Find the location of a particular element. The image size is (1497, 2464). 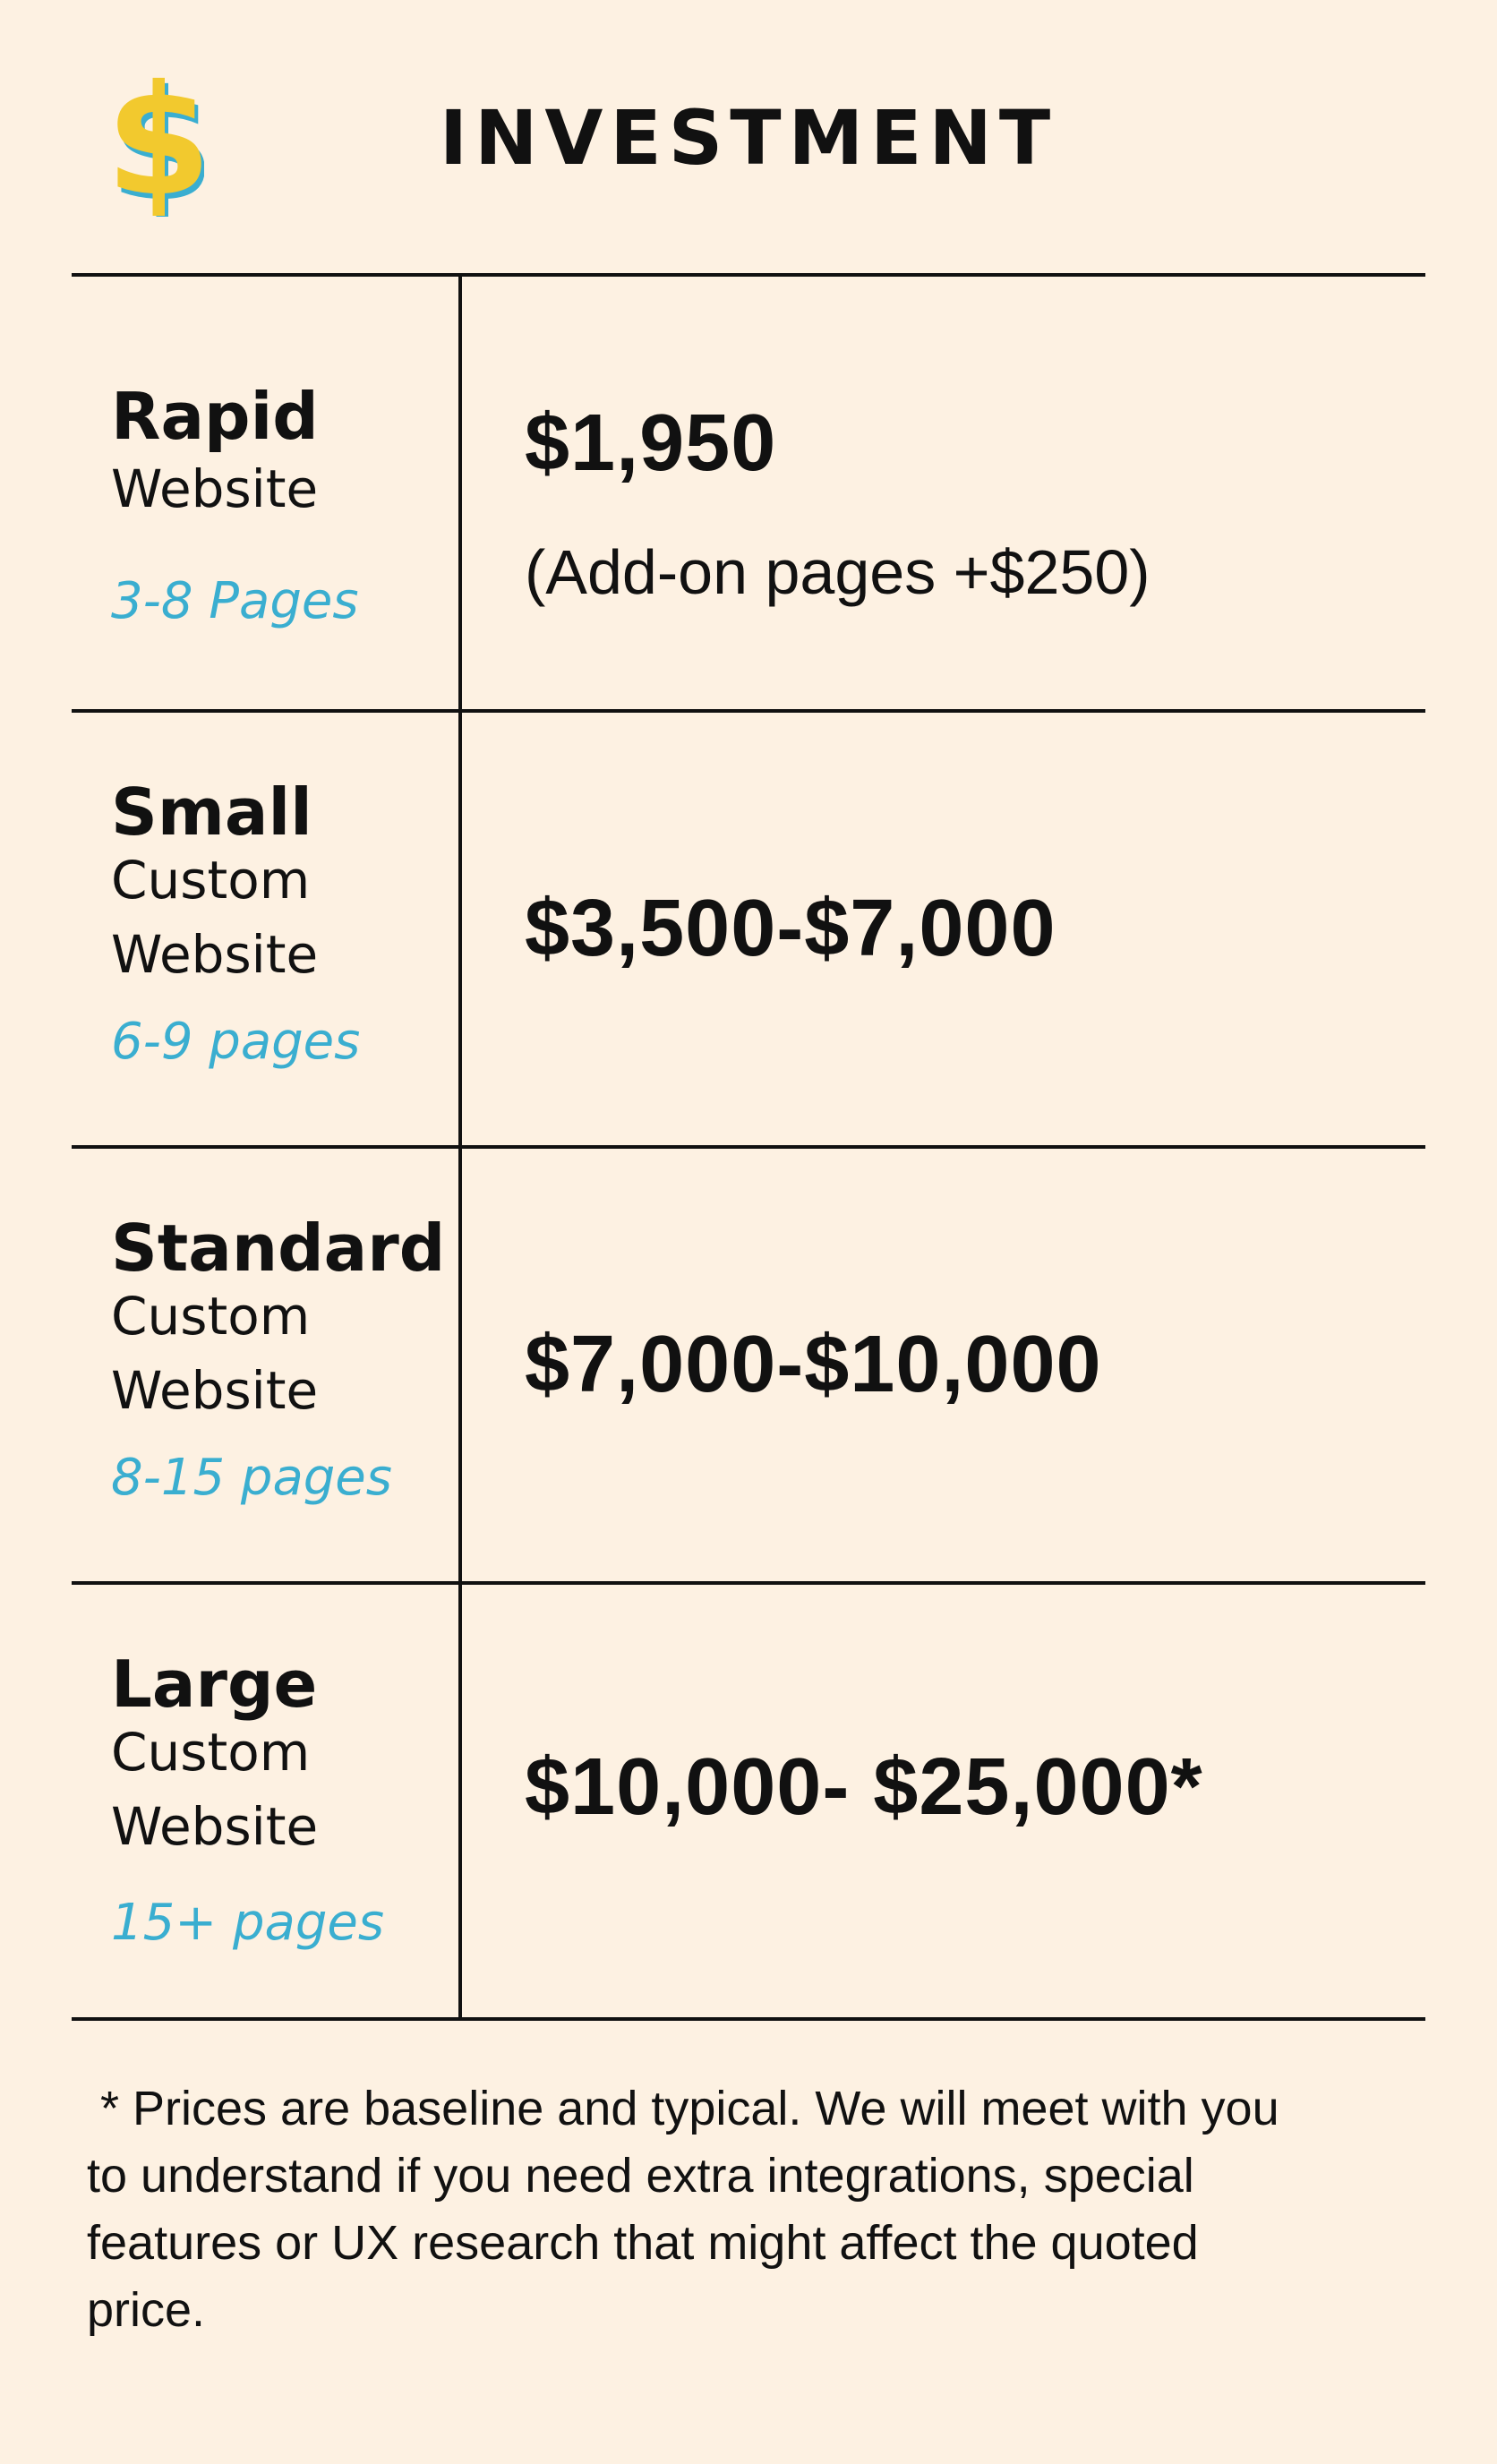

page-title: INVESTMENT is located at coordinates (748, 138).